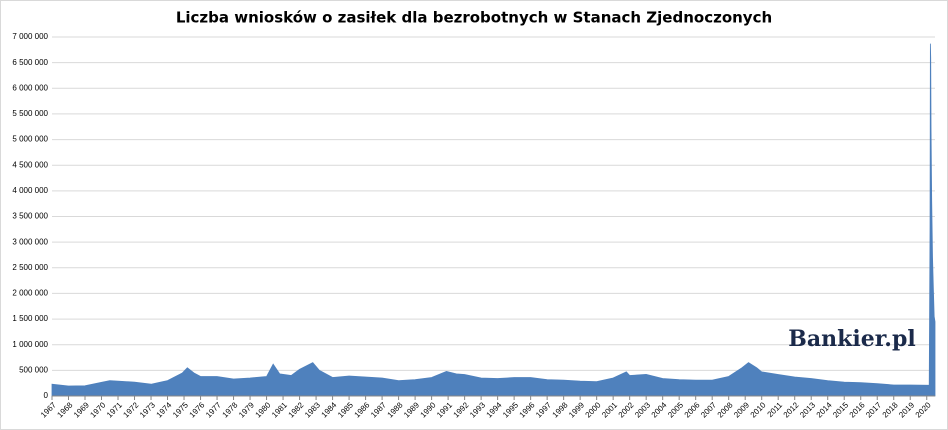  What do you see at coordinates (30, 267) in the screenshot?
I see `y-tick-label: 2 500 000` at bounding box center [30, 267].